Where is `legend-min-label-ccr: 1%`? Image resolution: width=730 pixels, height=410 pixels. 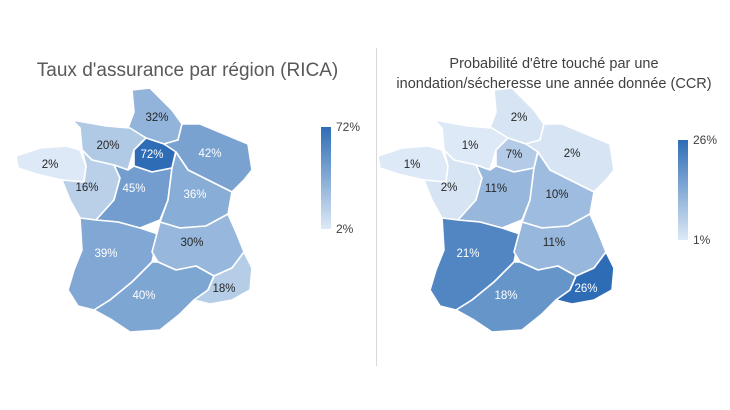 legend-min-label-ccr: 1% is located at coordinates (702, 240).